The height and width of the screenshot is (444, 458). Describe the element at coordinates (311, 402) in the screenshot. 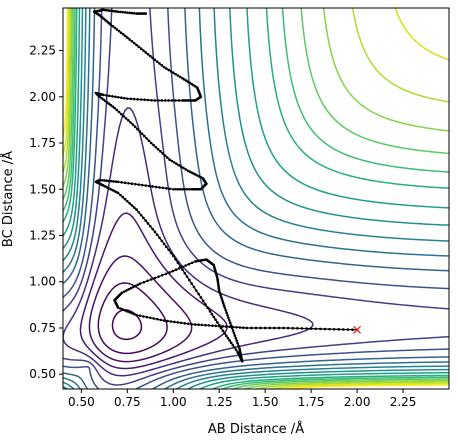

I see `x-tick-label: 1.75` at that location.